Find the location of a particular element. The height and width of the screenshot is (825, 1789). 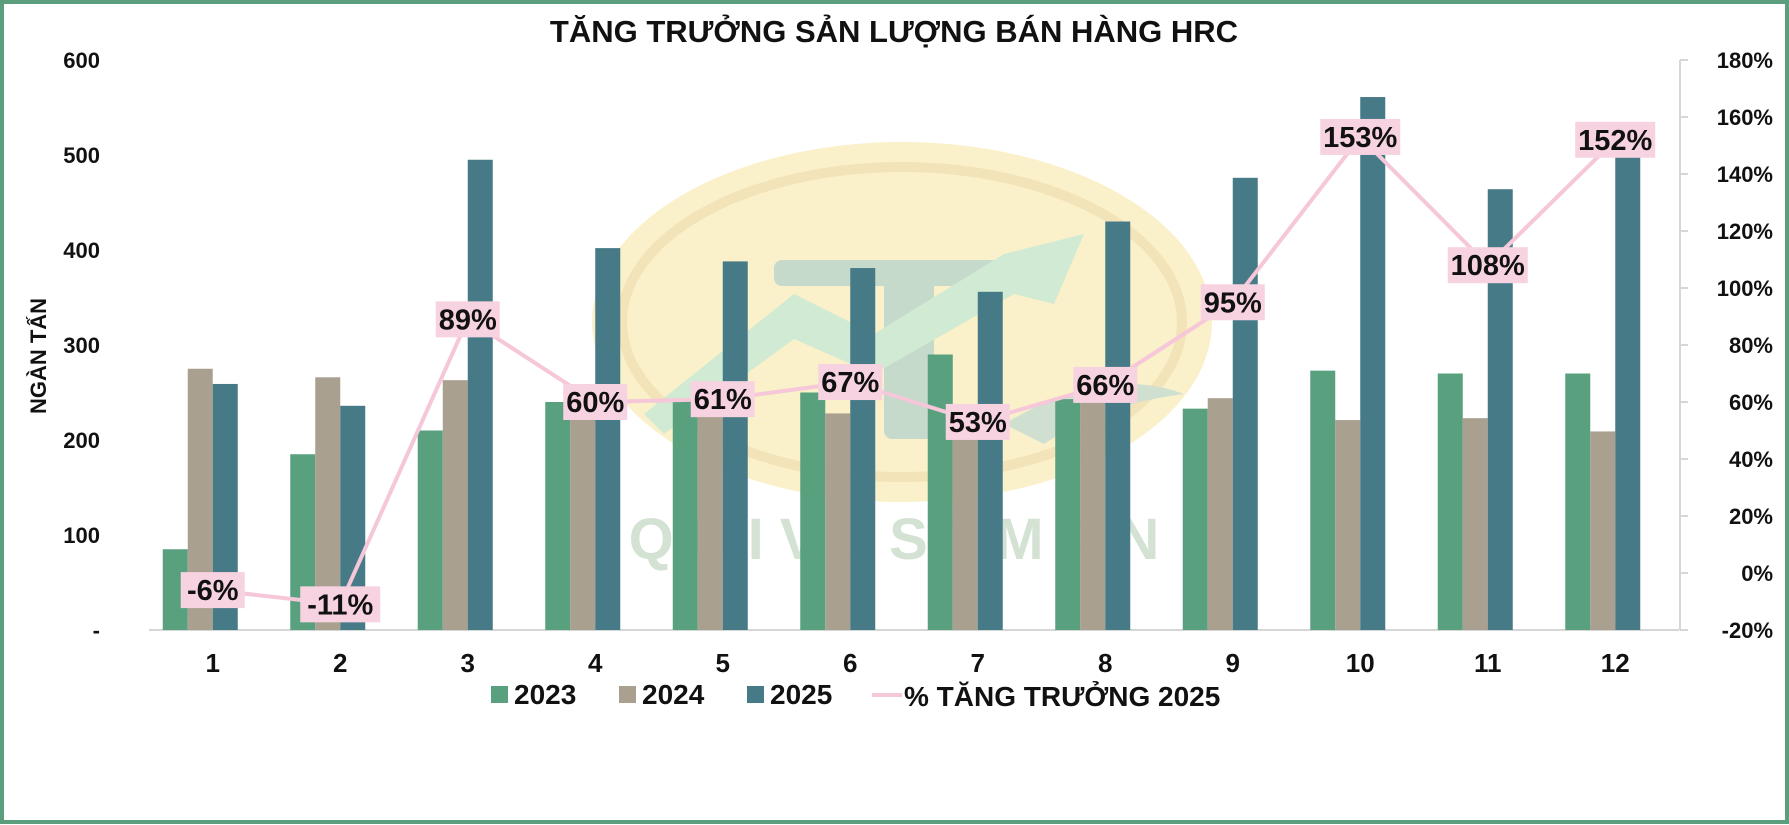

growth-data-label: 60% is located at coordinates (595, 403).